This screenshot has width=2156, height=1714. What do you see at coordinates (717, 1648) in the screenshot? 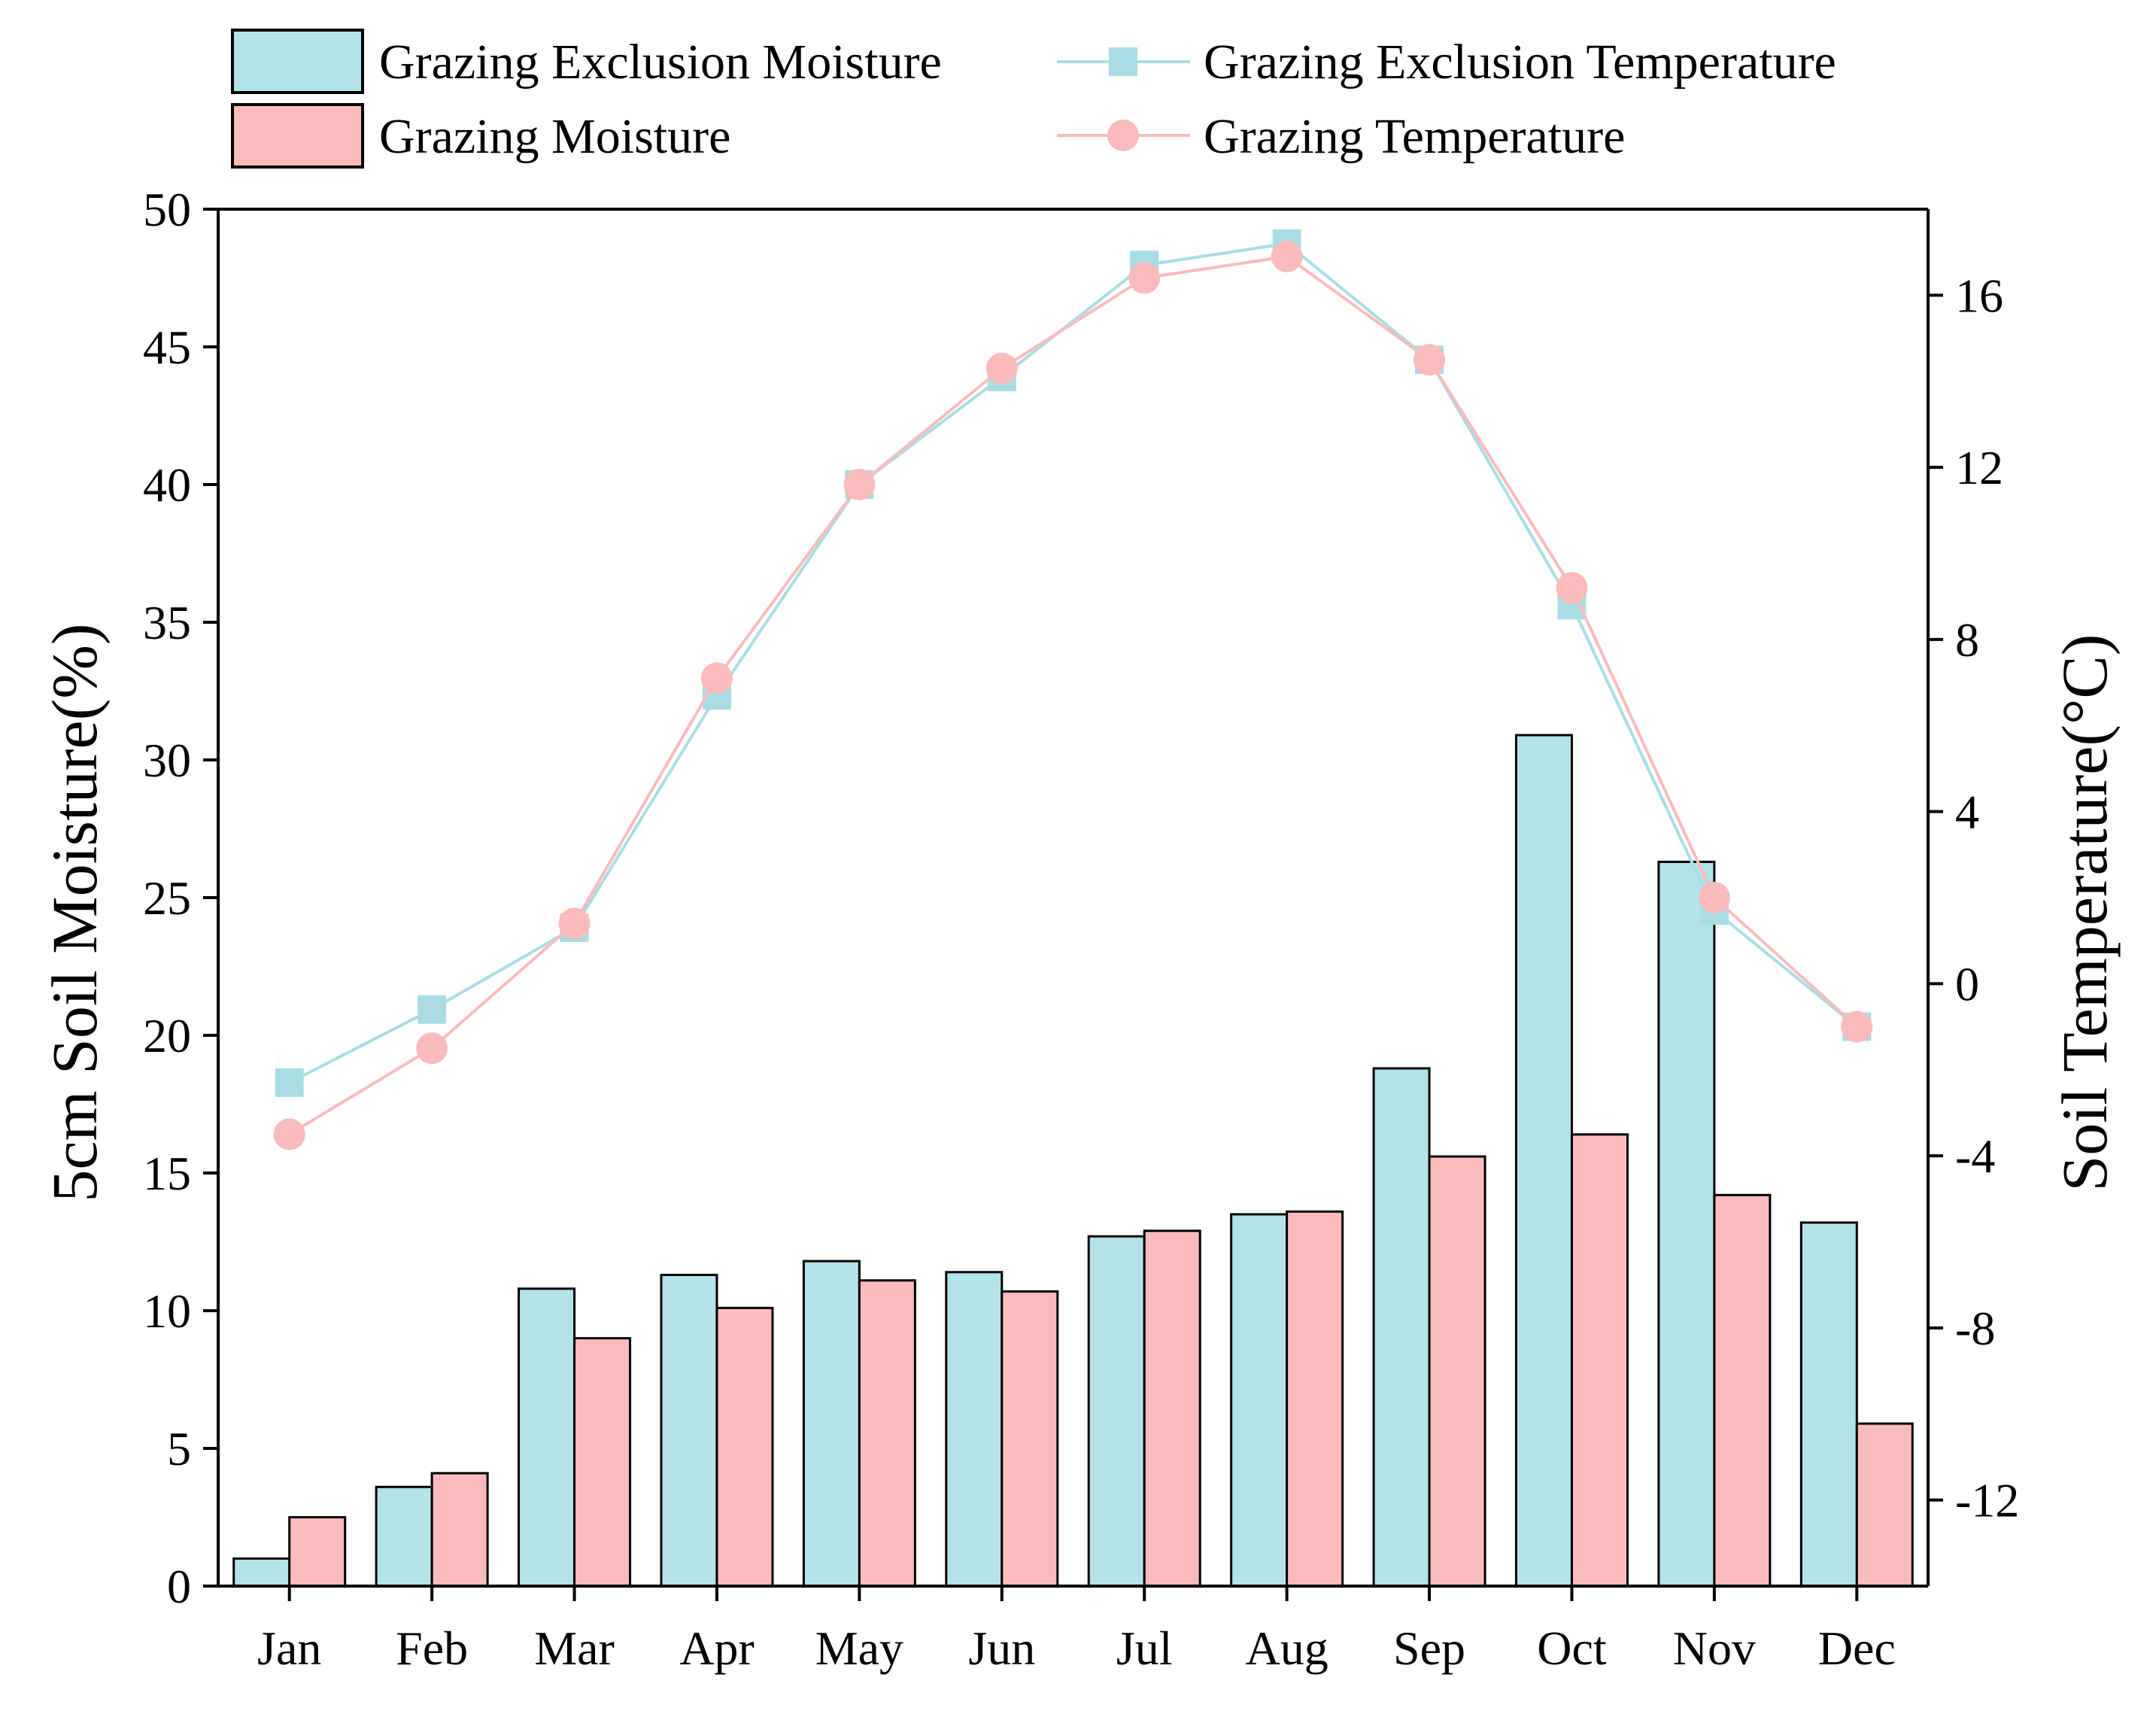
I see `x-tick-label-apr: Apr` at bounding box center [717, 1648].